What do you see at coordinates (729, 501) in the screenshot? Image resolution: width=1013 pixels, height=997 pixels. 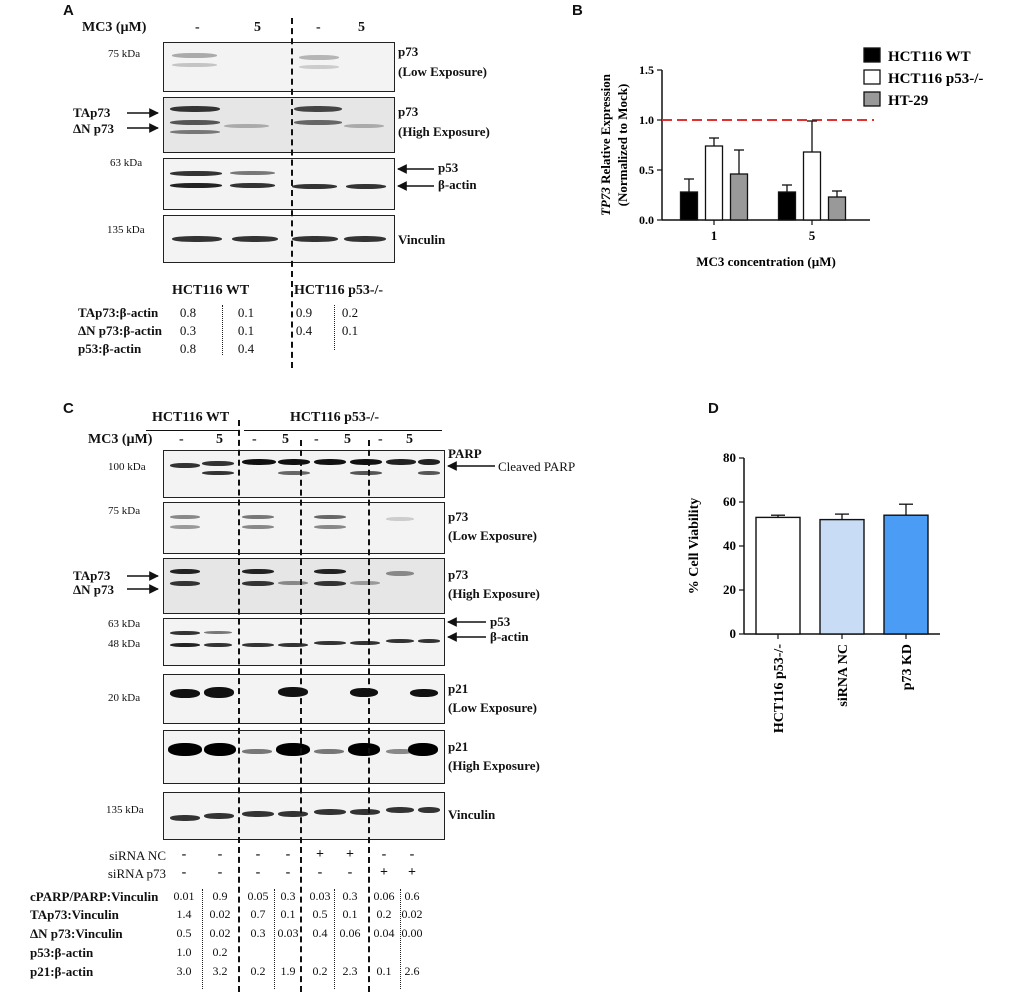 I see `panel-d-y-tick-label: 60` at bounding box center [729, 501].